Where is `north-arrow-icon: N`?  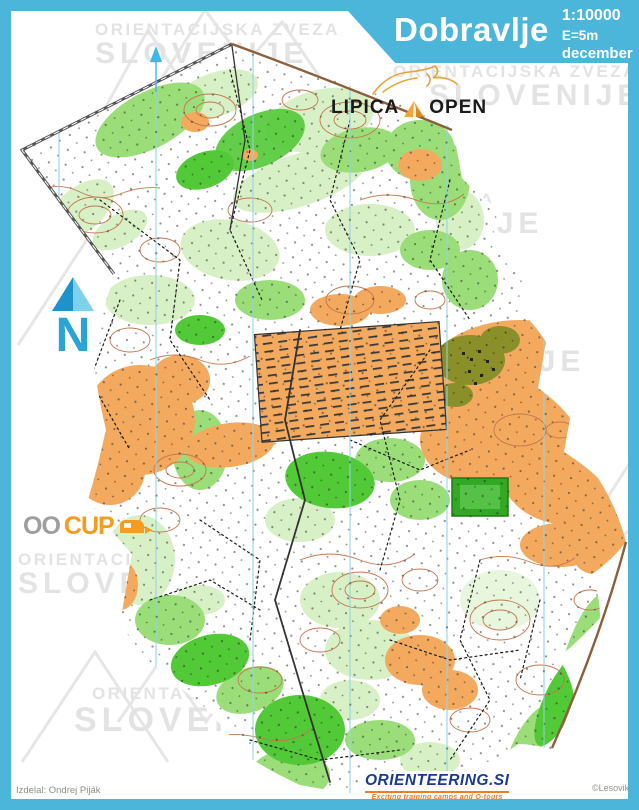
north-arrow-icon: N is located at coordinates (73, 319).